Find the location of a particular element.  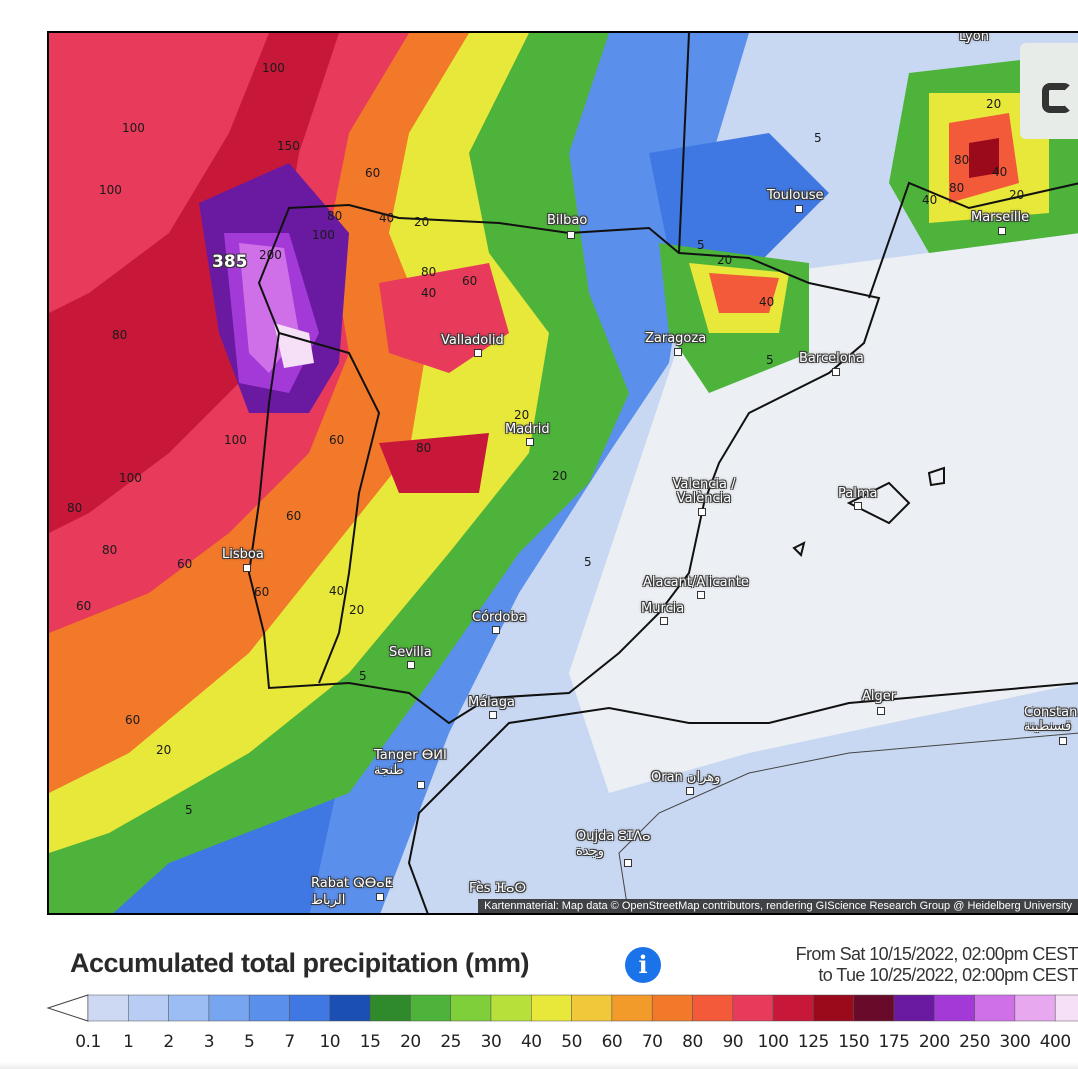

city-label: Bilbao is located at coordinates (567, 220).